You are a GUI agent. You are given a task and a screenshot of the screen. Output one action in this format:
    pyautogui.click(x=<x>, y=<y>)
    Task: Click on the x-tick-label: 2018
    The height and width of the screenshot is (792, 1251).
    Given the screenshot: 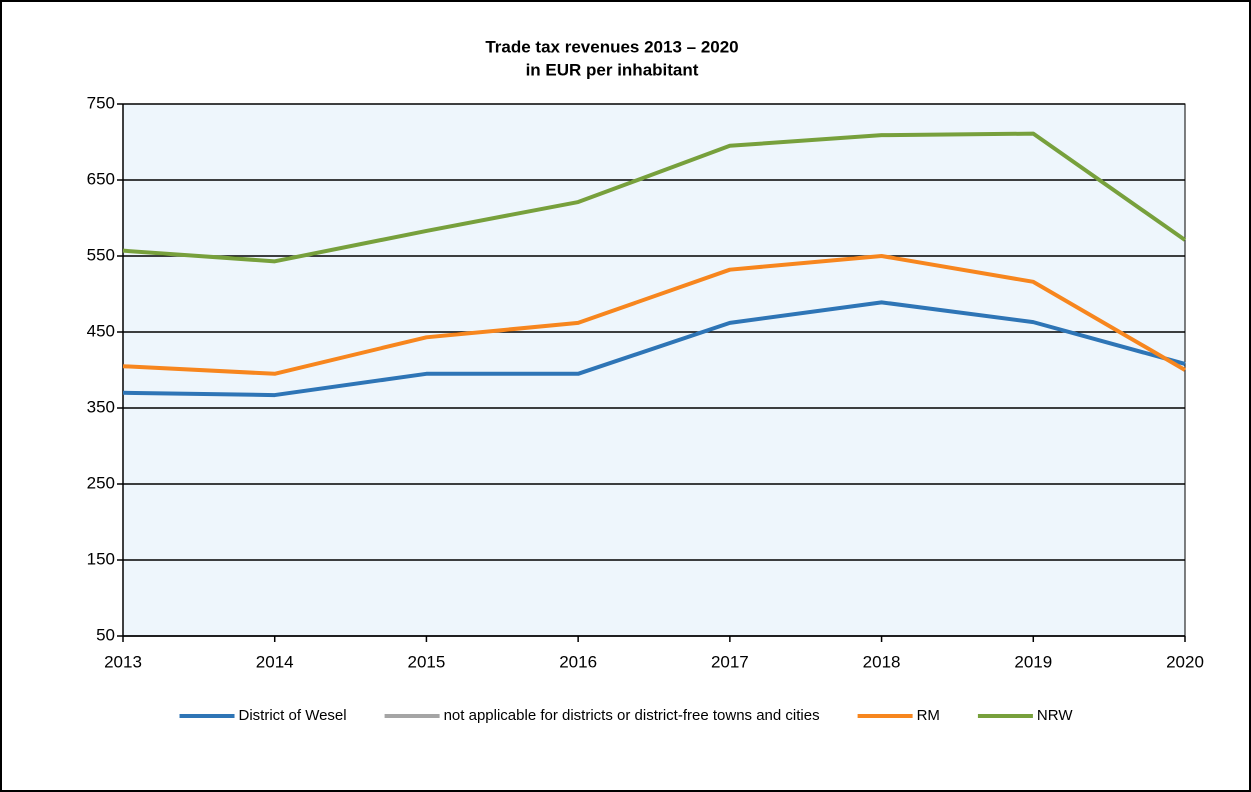 What is the action you would take?
    pyautogui.click(x=882, y=661)
    